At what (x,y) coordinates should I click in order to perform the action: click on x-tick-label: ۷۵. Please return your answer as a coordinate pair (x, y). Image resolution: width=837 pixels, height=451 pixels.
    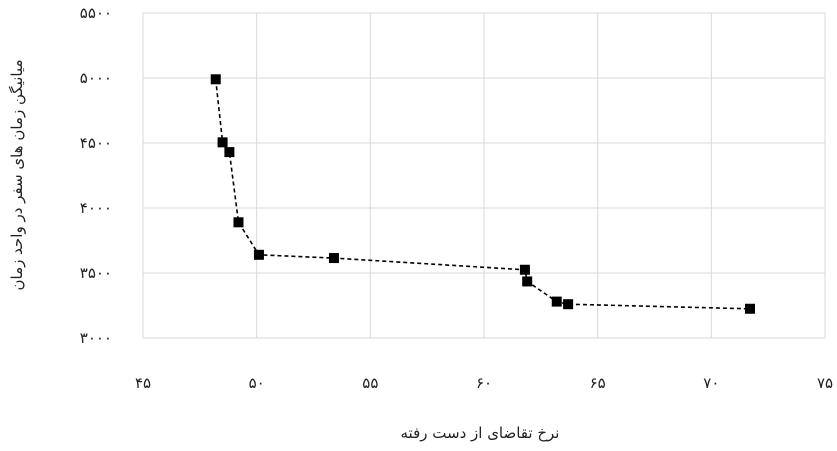
    Looking at the image, I should click on (825, 383).